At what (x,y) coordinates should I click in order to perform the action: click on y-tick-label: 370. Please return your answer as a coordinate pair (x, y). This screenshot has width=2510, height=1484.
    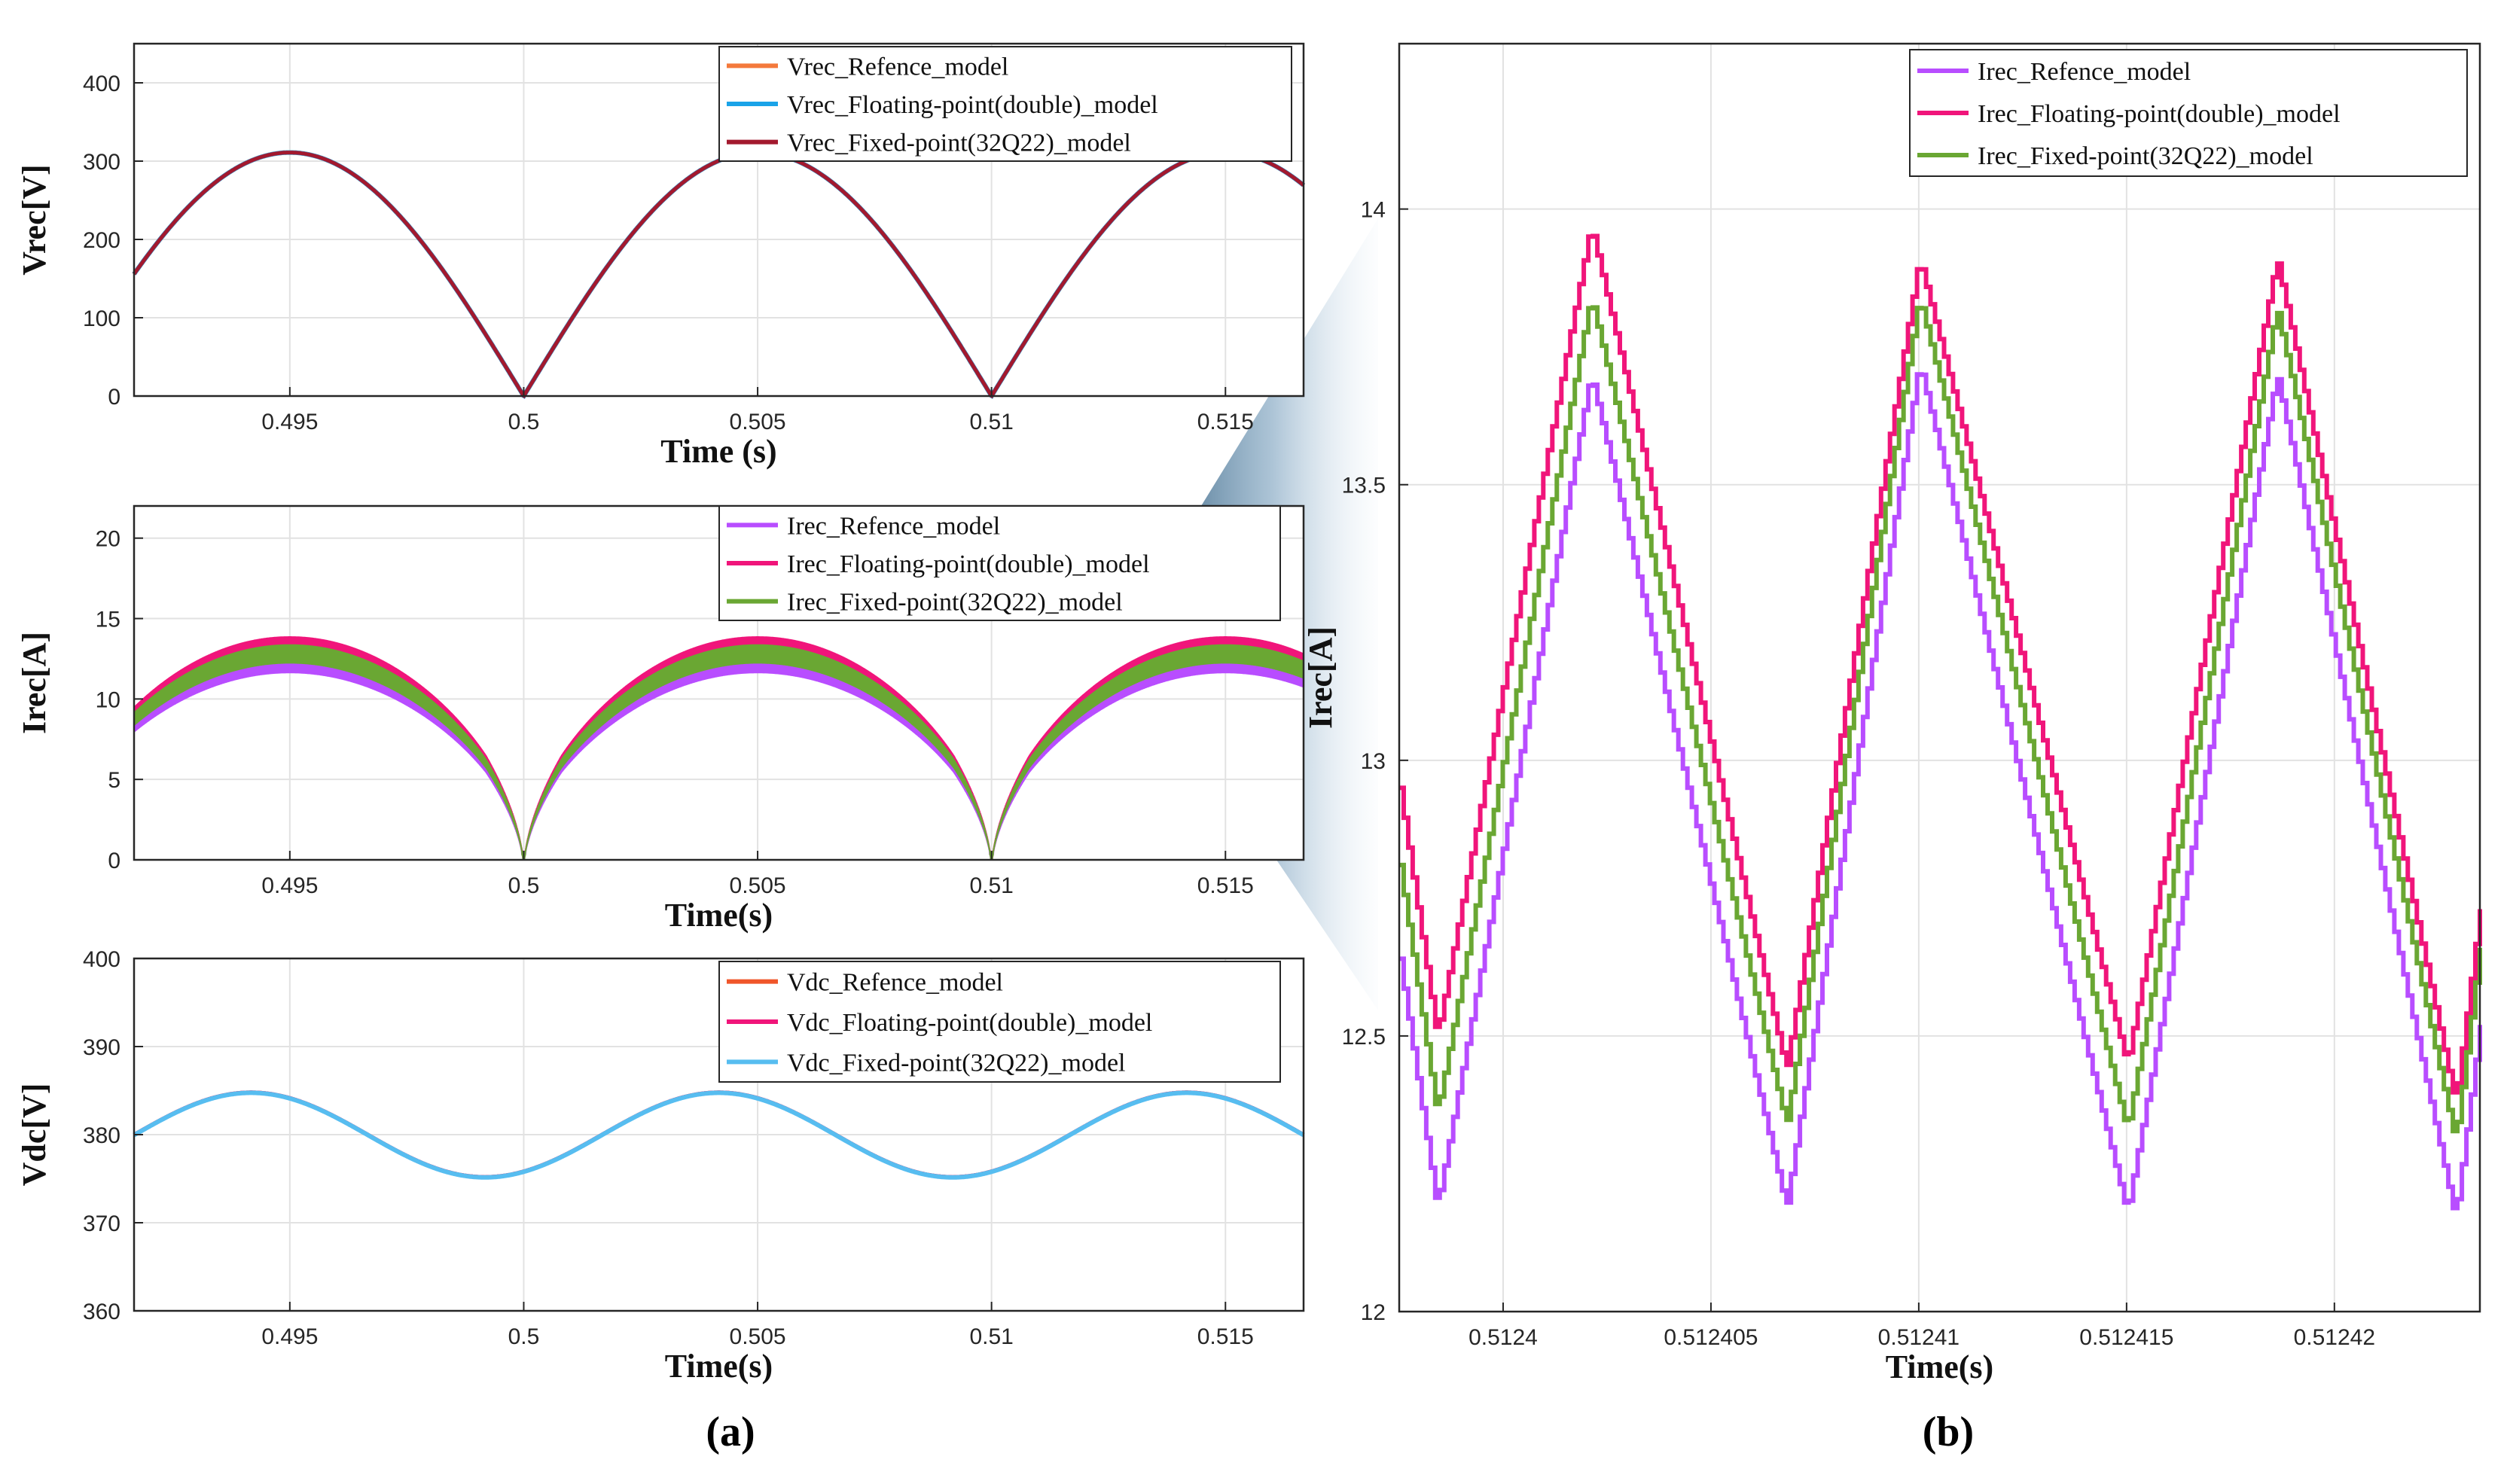
    Looking at the image, I should click on (101, 1223).